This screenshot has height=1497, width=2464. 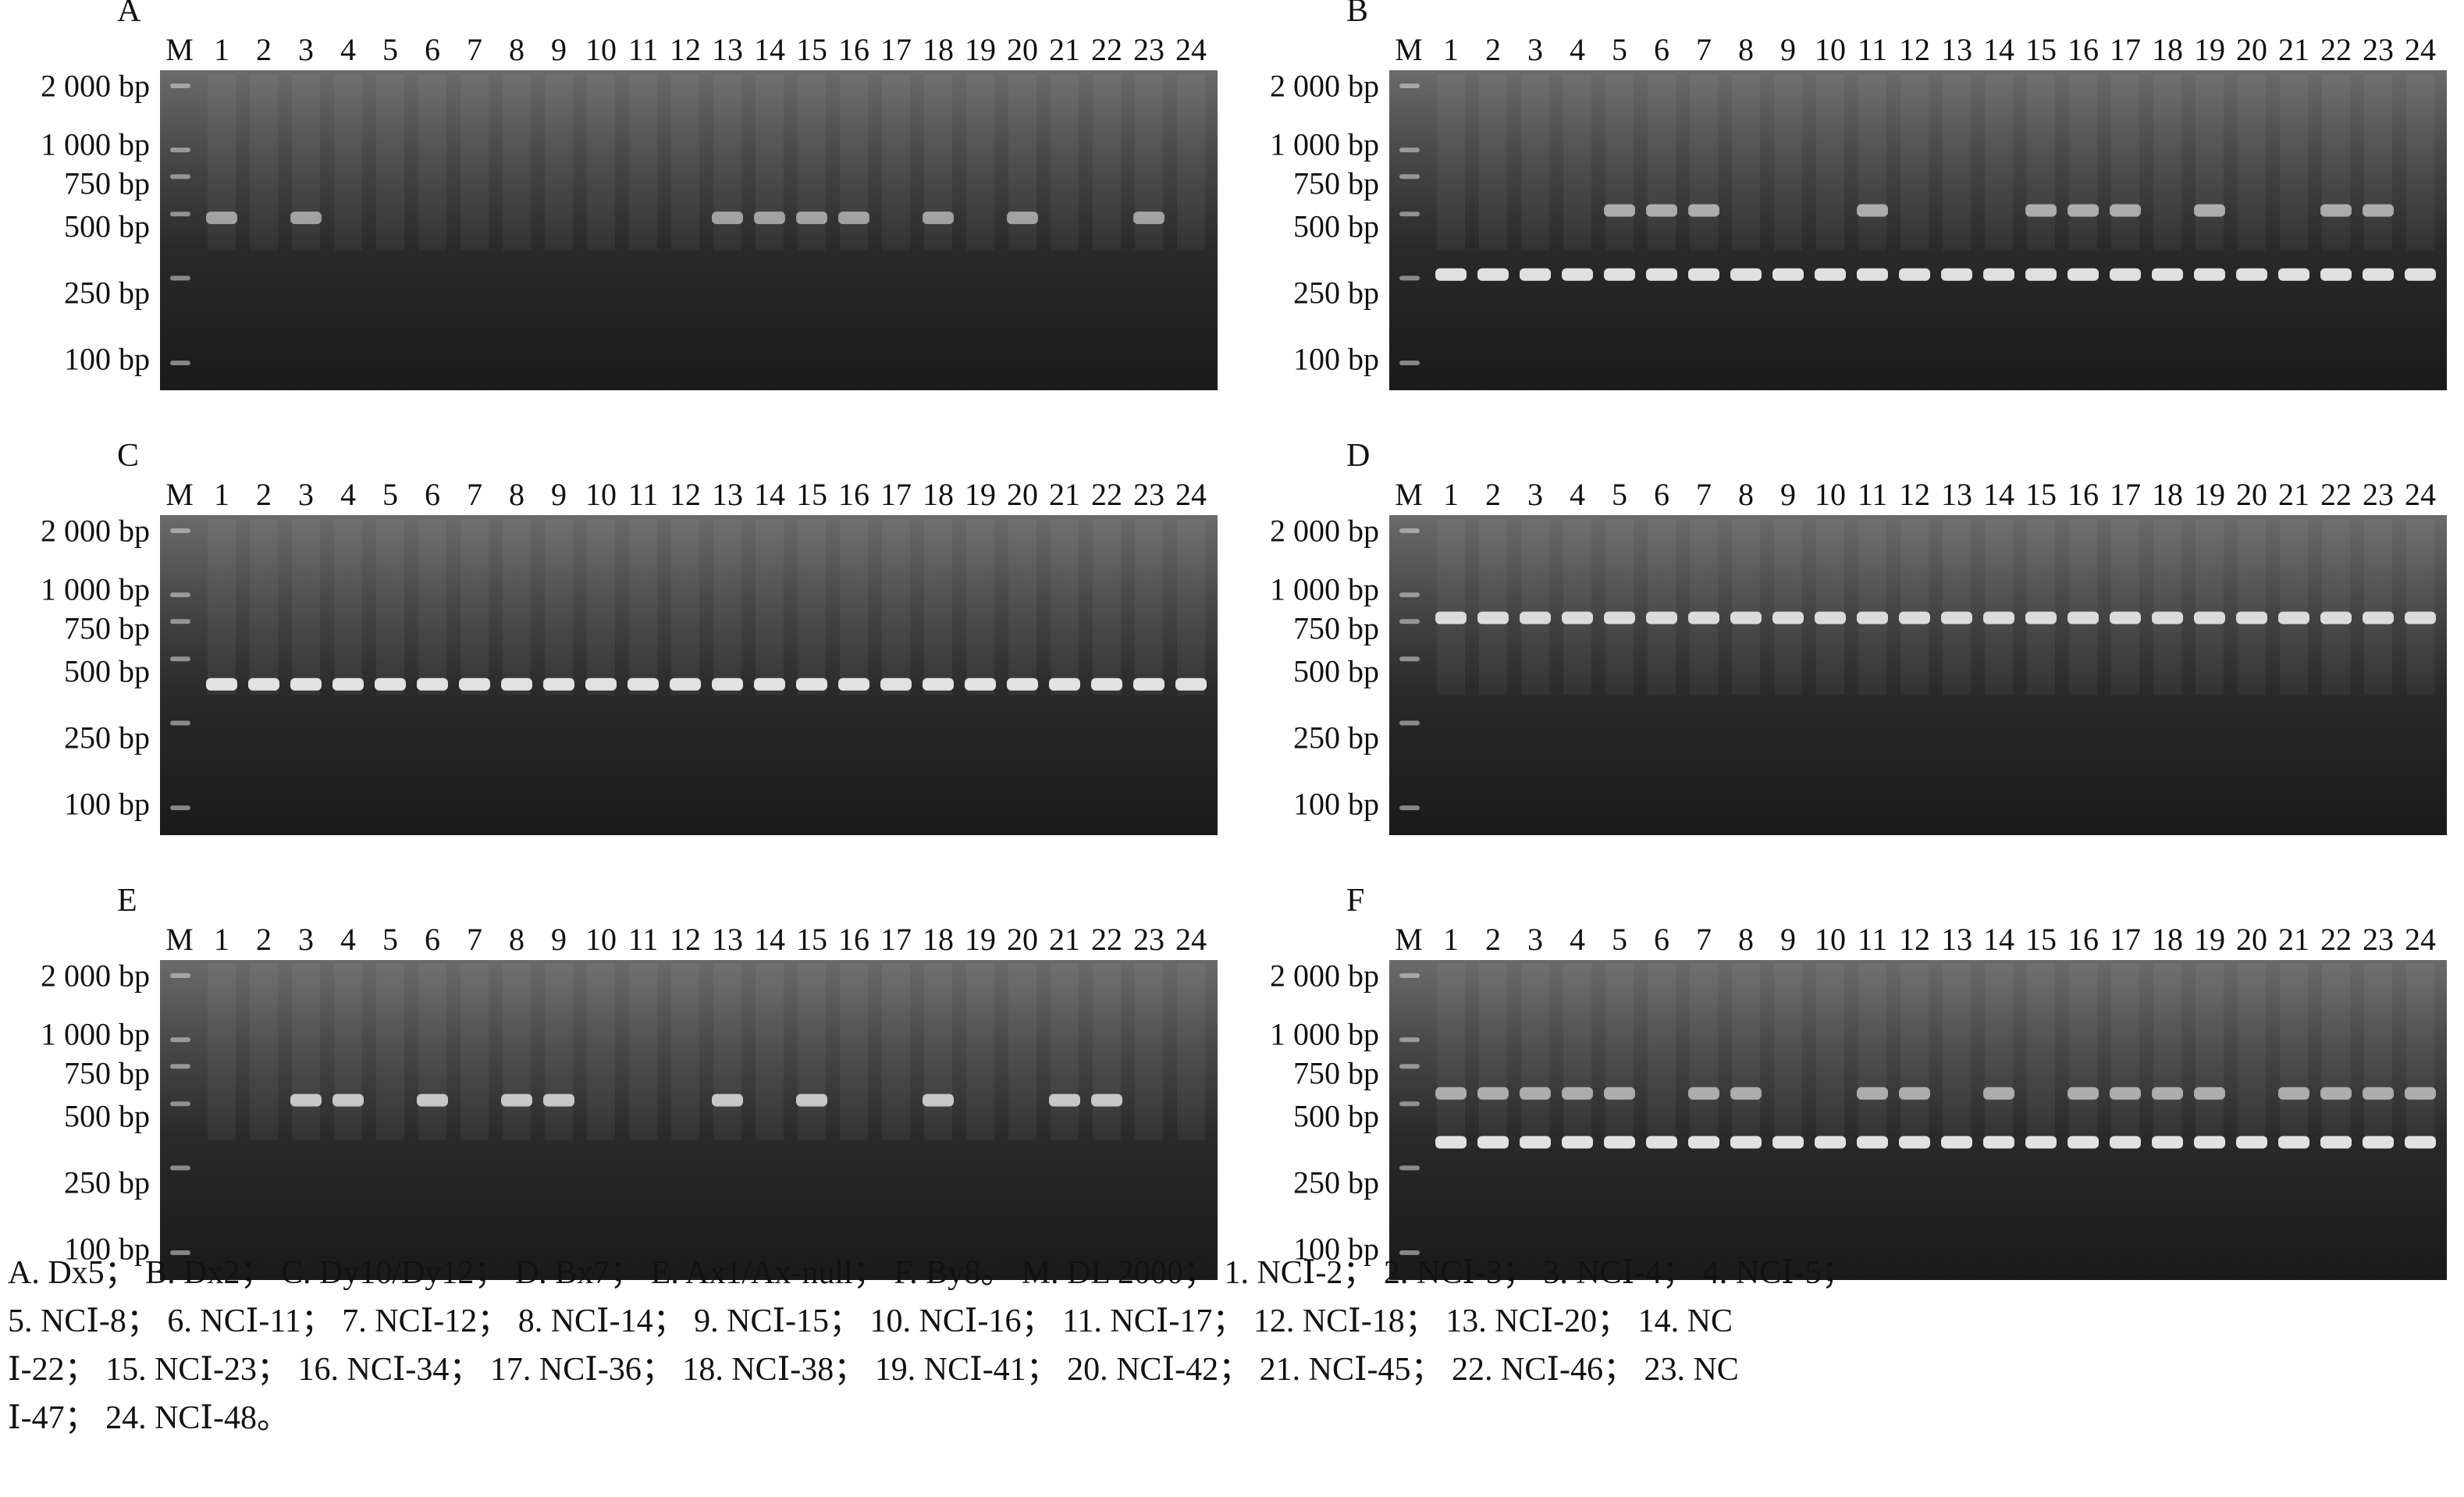 I want to click on lane-label: 15, so click(x=811, y=939).